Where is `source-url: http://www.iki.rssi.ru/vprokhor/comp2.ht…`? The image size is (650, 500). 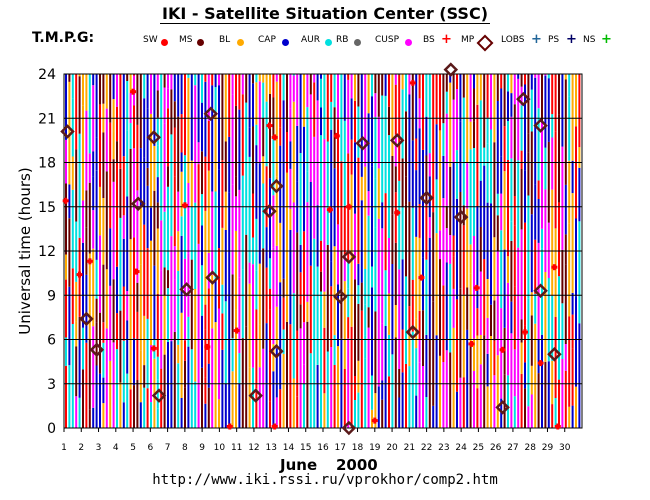 source-url: http://www.iki.rssi.ru/vprokhor/comp2.ht… is located at coordinates (325, 480).